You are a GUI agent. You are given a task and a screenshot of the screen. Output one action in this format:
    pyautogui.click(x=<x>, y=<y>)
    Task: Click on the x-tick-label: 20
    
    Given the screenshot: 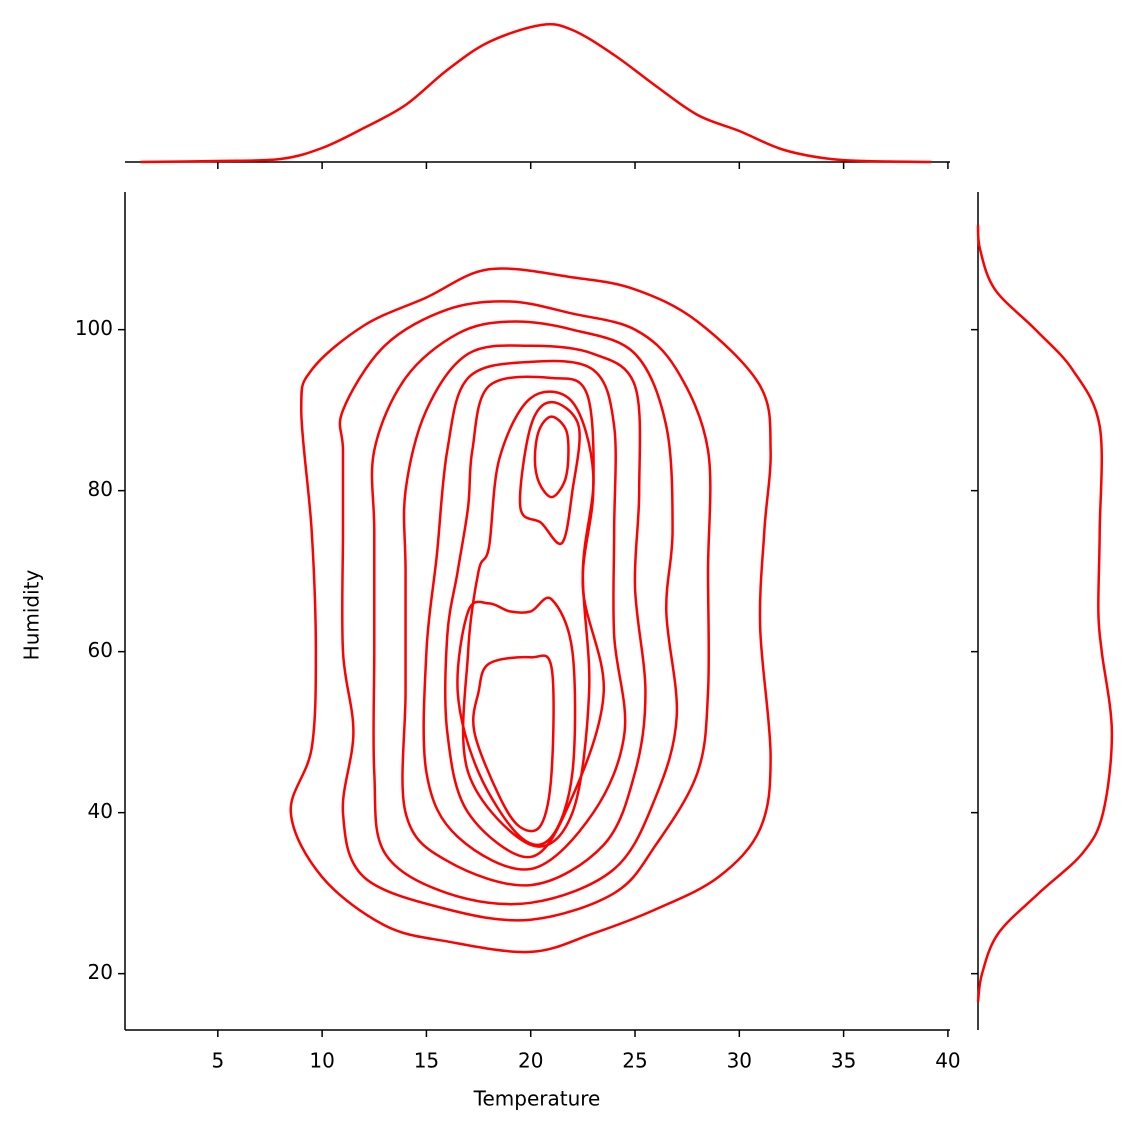 What is the action you would take?
    pyautogui.click(x=530, y=1061)
    